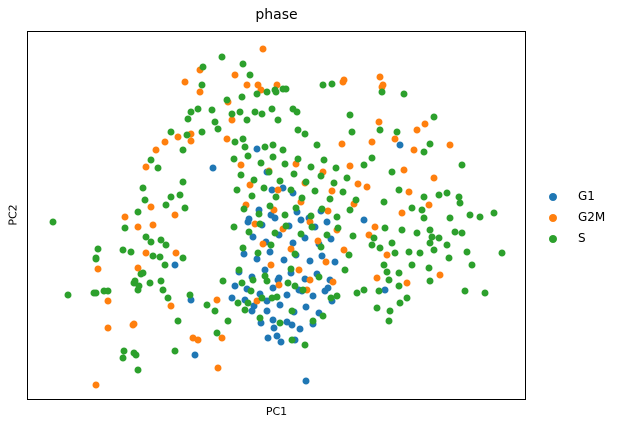 The width and height of the screenshot is (624, 431). What do you see at coordinates (13, 215) in the screenshot?
I see `y-axis-label: PC2` at bounding box center [13, 215].